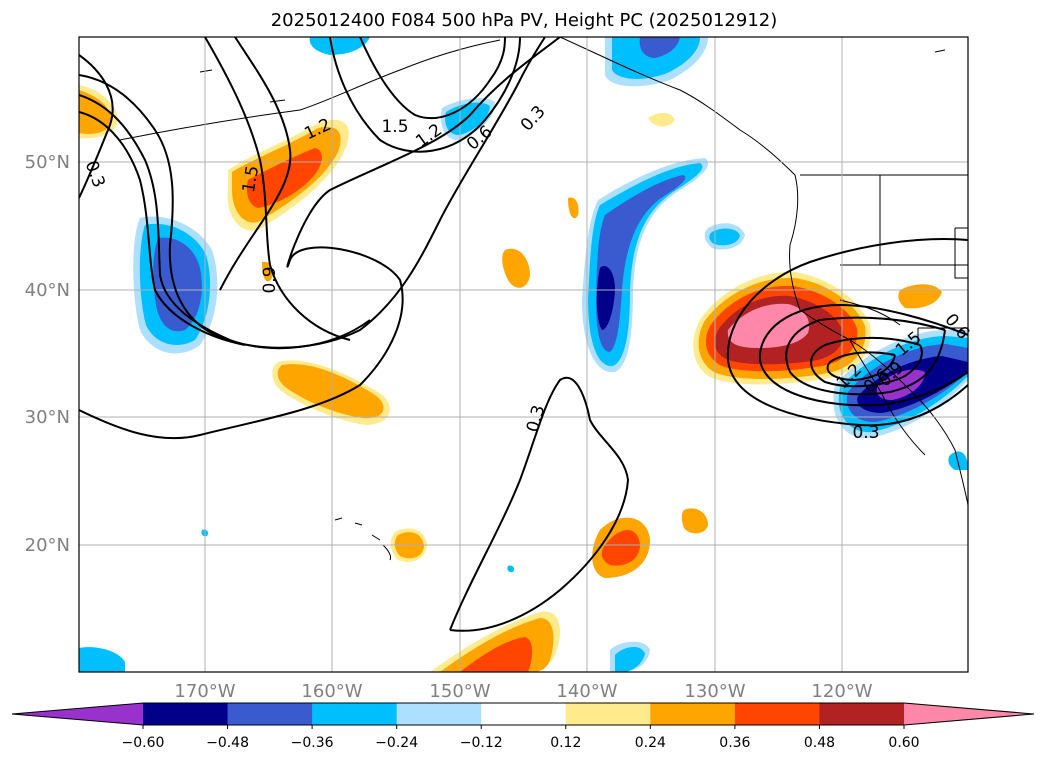 This screenshot has width=1047, height=765. I want to click on pv-blob-corner-negative, so click(102, 659).